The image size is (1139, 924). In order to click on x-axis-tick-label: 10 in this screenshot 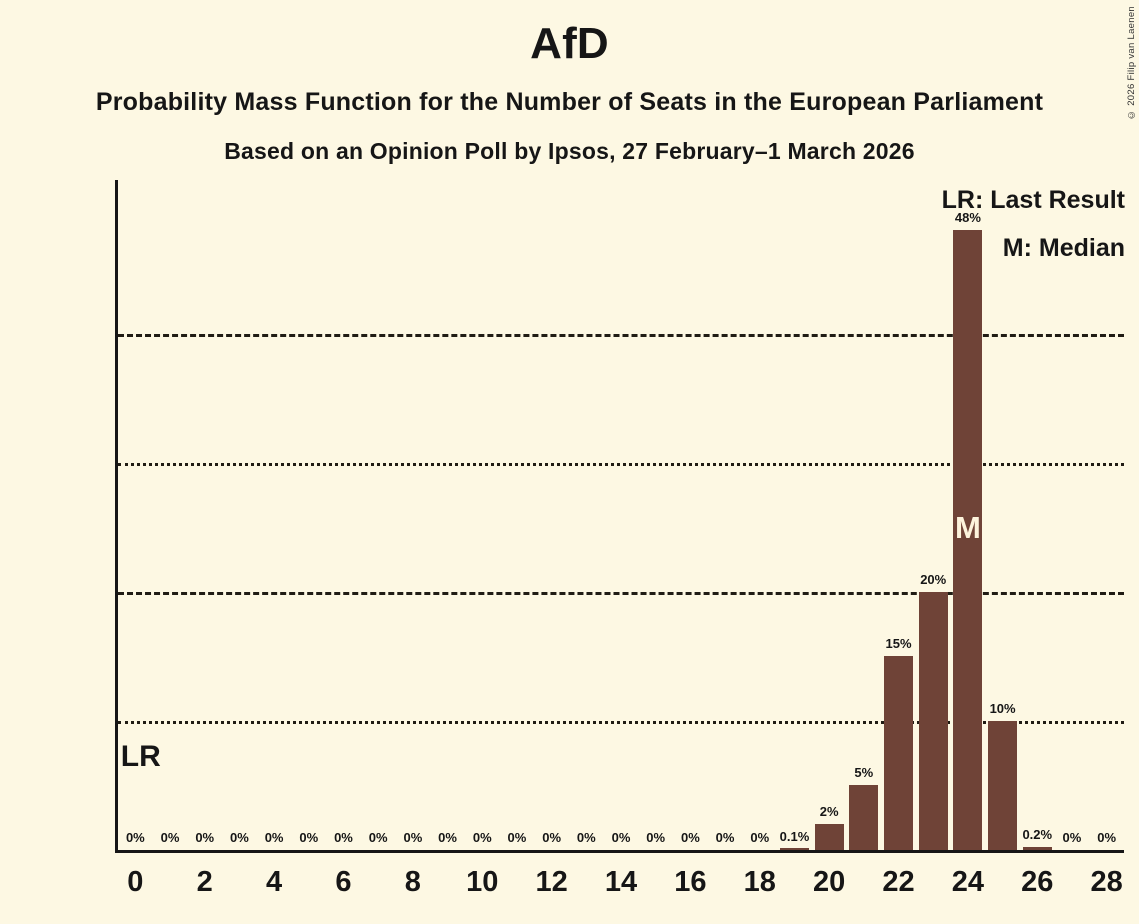, I will do `click(482, 882)`.